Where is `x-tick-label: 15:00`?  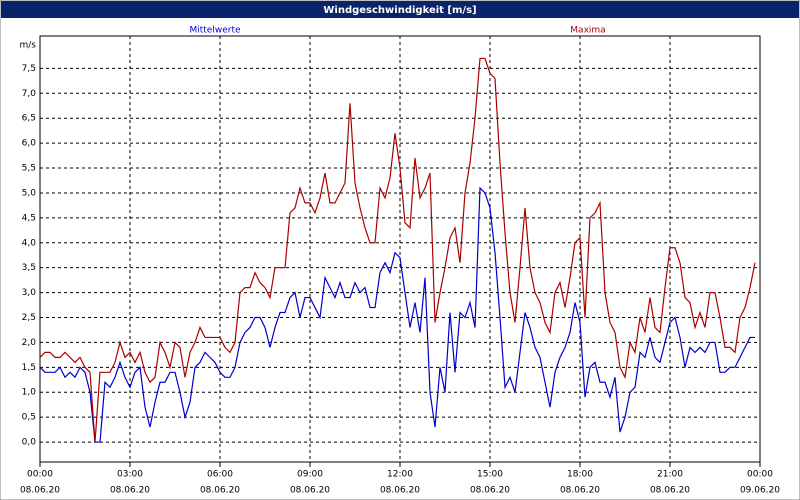
x-tick-label: 15:00 is located at coordinates (490, 475).